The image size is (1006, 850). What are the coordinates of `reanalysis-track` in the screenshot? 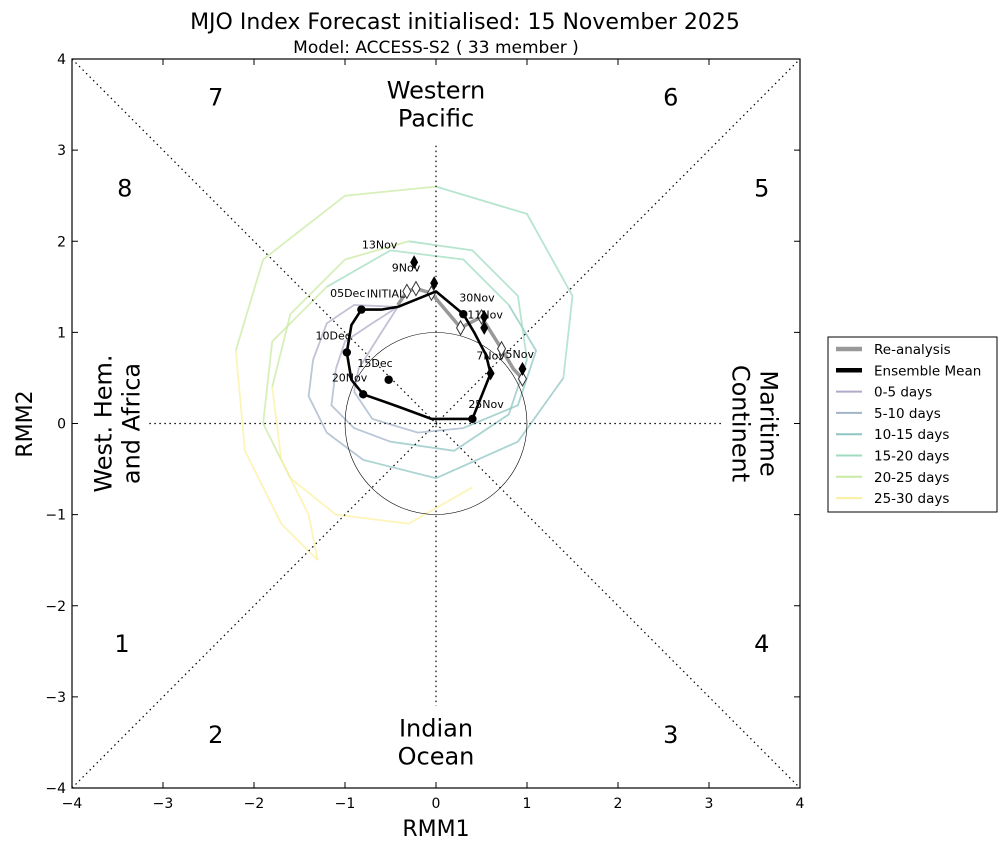 It's located at (462, 333).